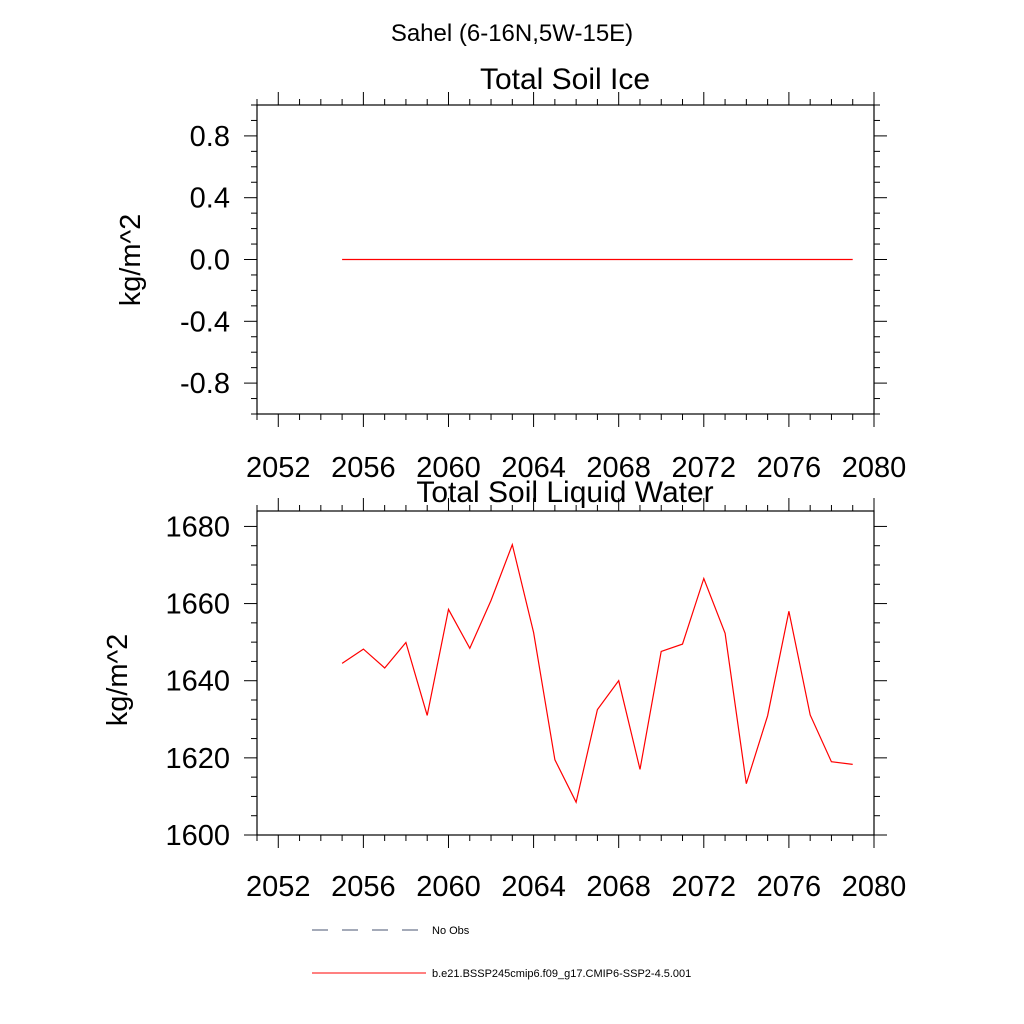 This screenshot has height=1024, width=1024. What do you see at coordinates (210, 199) in the screenshot?
I see `y-tick-label: 0.4` at bounding box center [210, 199].